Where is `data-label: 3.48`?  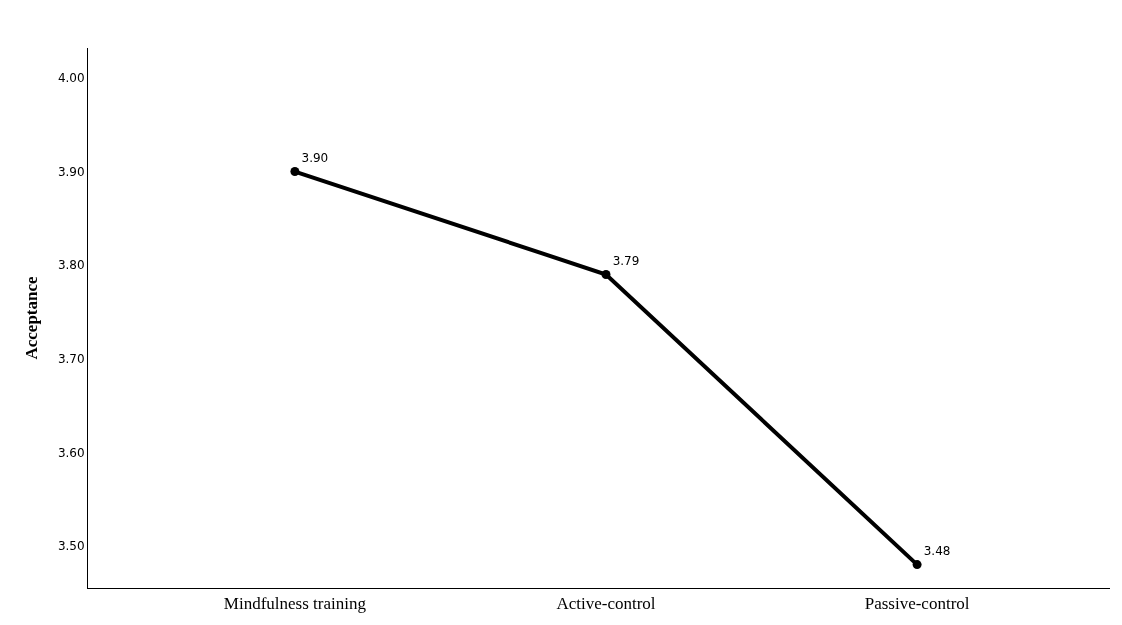 data-label: 3.48 is located at coordinates (937, 550).